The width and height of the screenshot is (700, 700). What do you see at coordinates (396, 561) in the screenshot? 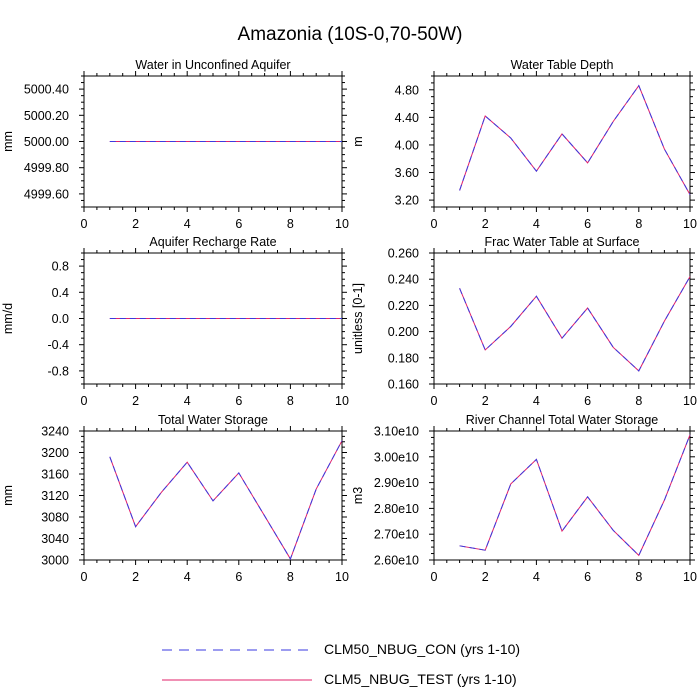
I see `y-tick-label: 2.60e10` at bounding box center [396, 561].